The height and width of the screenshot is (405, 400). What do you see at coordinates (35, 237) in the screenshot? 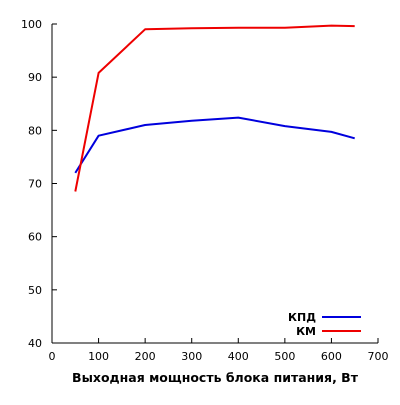
I see `y-tick-label: 60` at bounding box center [35, 237].